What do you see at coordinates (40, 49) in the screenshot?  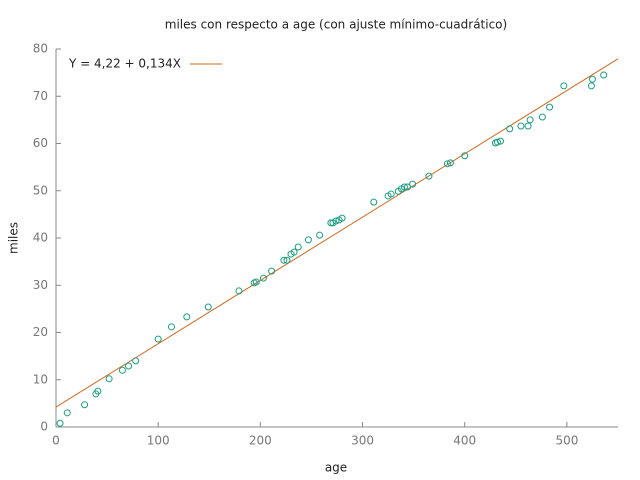 I see `y-tick-label: 80` at bounding box center [40, 49].